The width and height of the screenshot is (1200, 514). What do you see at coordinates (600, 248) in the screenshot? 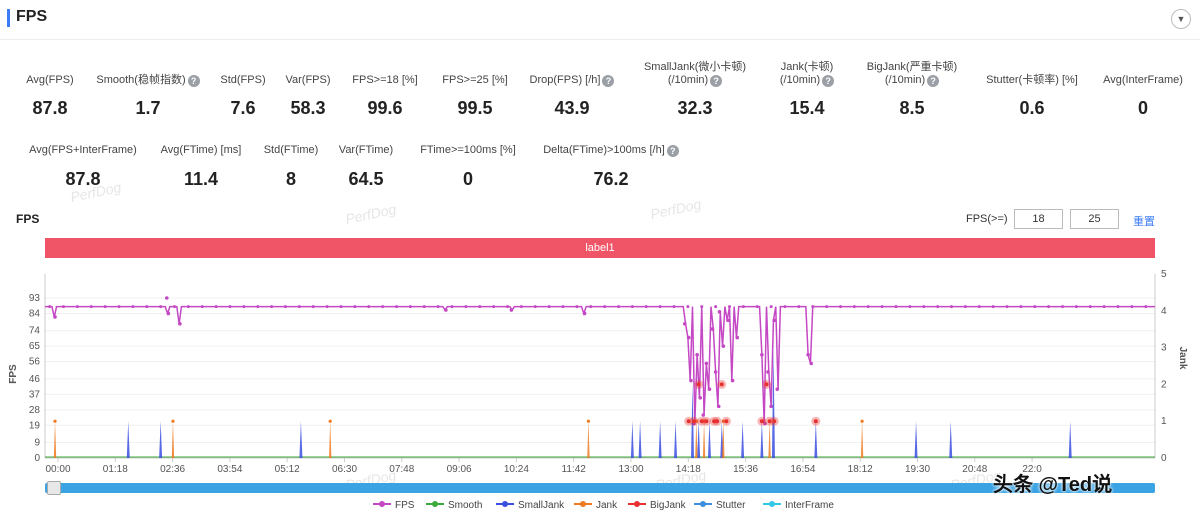
I see `label-band: label1` at bounding box center [600, 248].